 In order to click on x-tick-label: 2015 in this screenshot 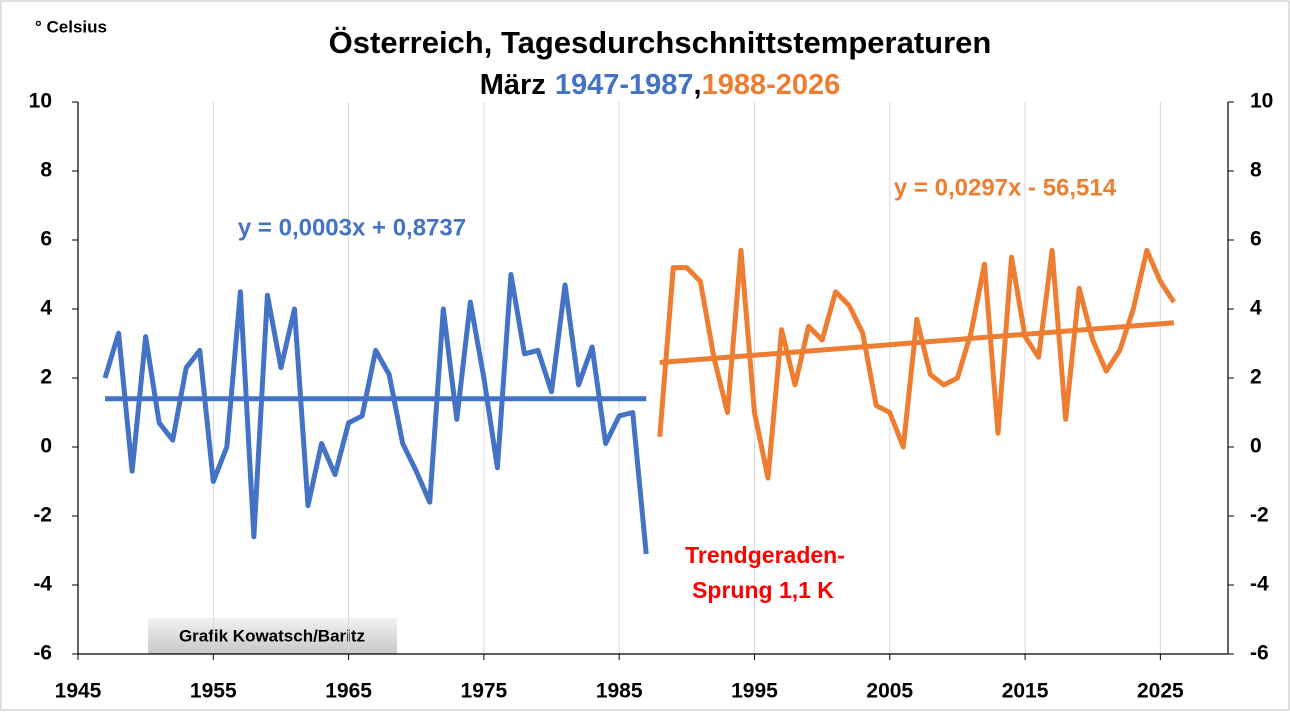, I will do `click(1025, 691)`.